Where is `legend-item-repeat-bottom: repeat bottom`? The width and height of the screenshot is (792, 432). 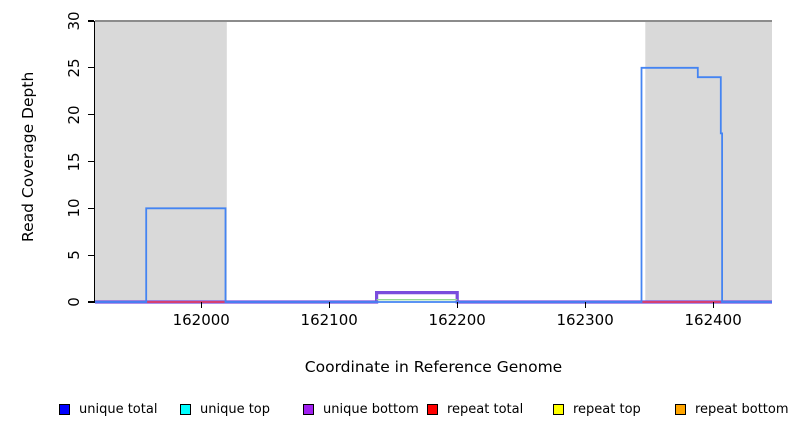 legend-item-repeat-bottom: repeat bottom is located at coordinates (732, 409).